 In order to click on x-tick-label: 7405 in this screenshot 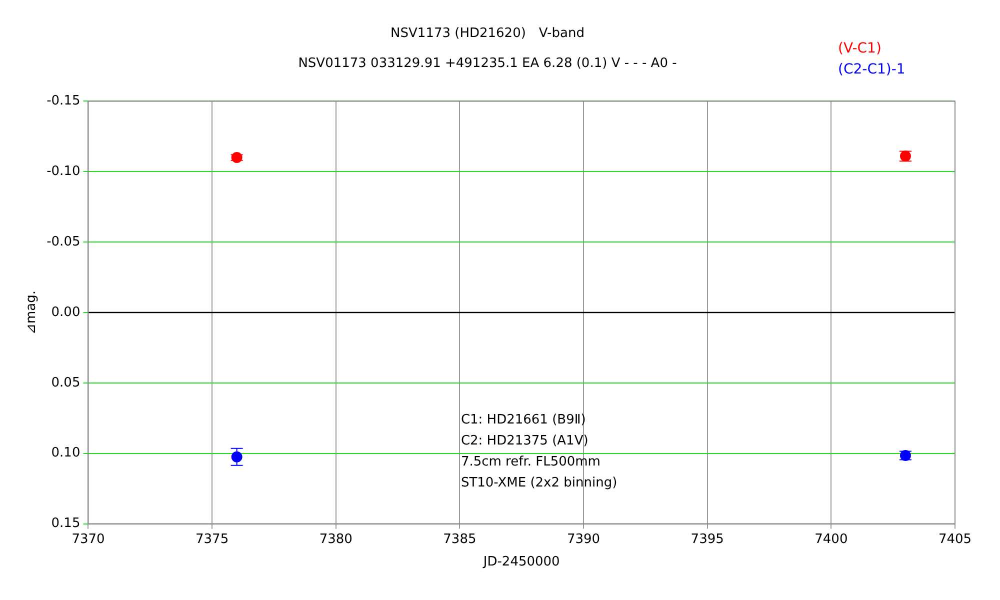, I will do `click(955, 539)`.